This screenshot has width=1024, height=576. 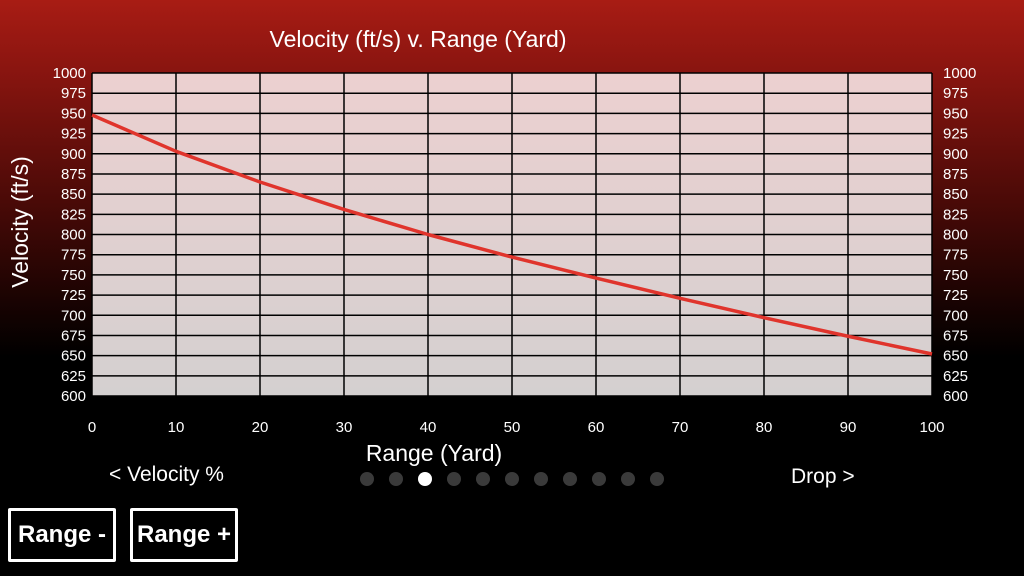 What do you see at coordinates (73, 255) in the screenshot?
I see `y-tick-label-left: 775` at bounding box center [73, 255].